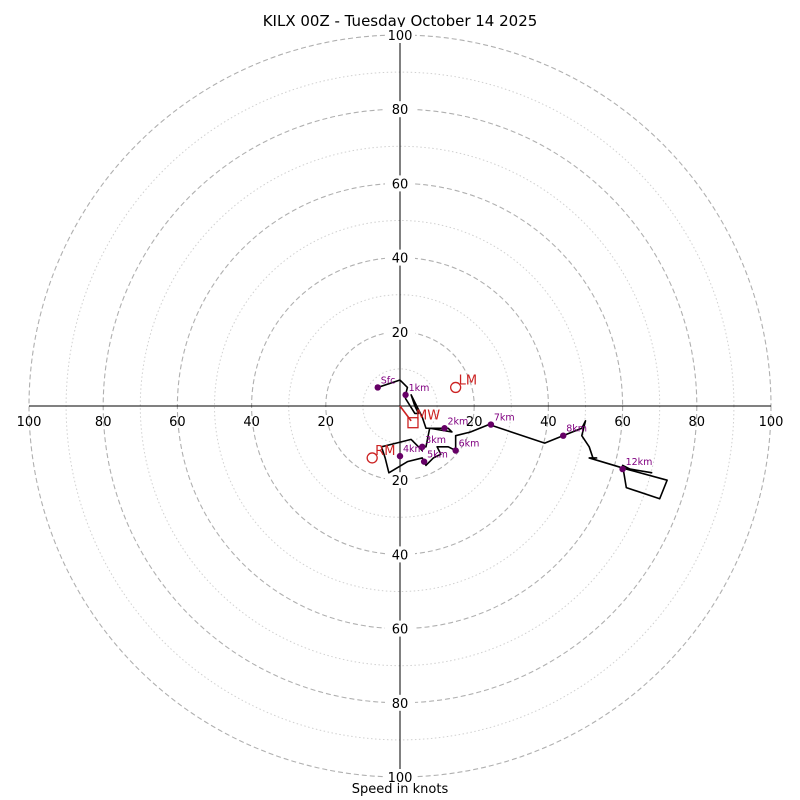  I want to click on tick-label-x-right-20: 20, so click(474, 422).